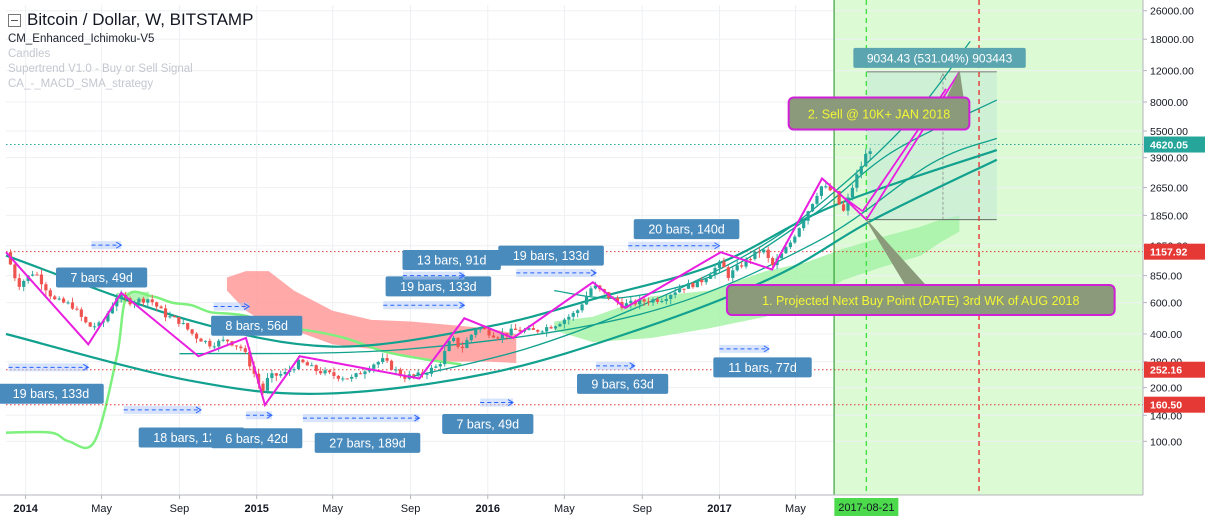 This screenshot has height=526, width=1210. What do you see at coordinates (81, 84) in the screenshot?
I see `indicator-label: CA_-_MACD_SMA_strategy` at bounding box center [81, 84].